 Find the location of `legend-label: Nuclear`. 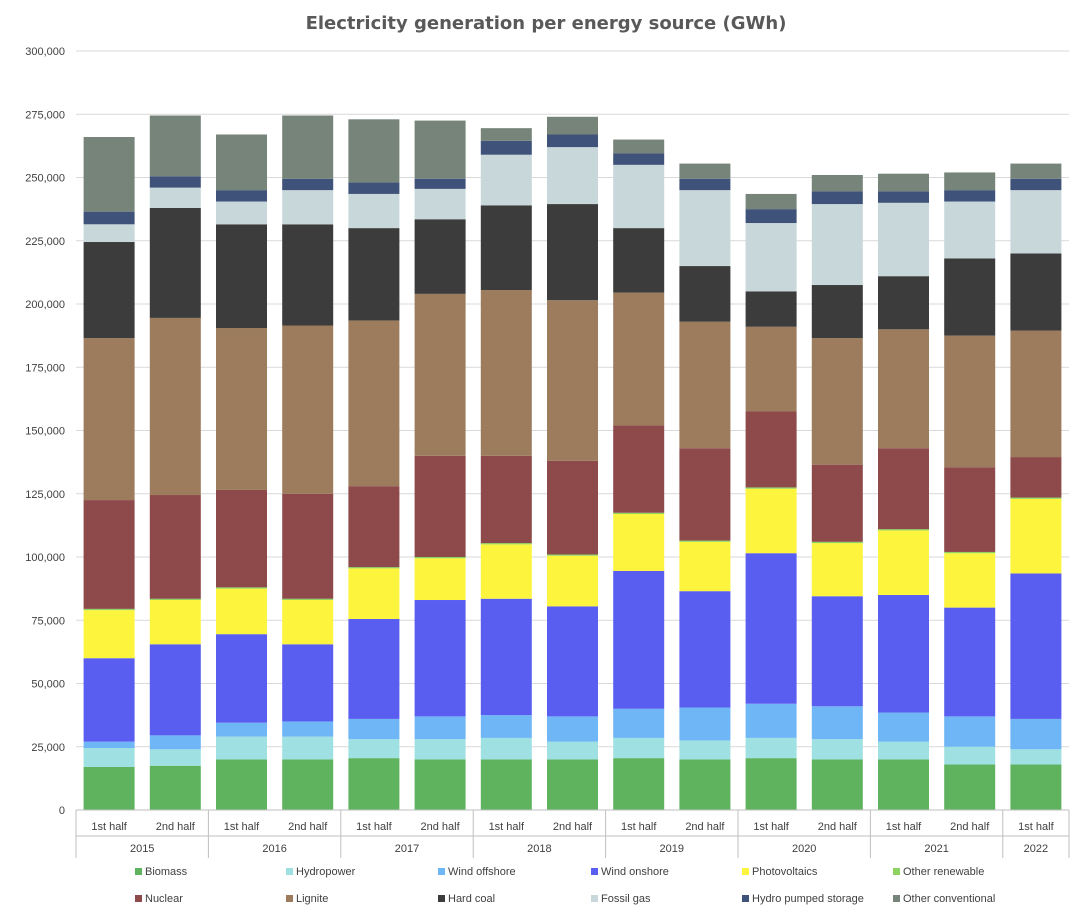

legend-label: Nuclear is located at coordinates (164, 899).